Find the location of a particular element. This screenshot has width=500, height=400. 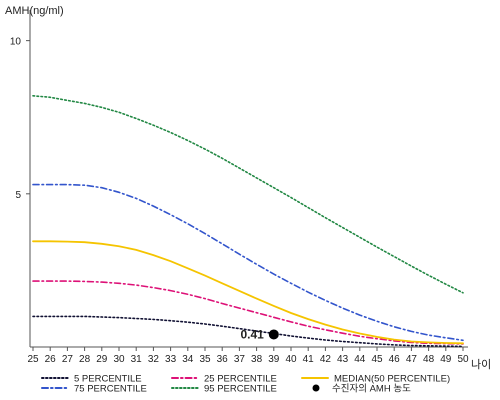

x-tick-label: 29 is located at coordinates (102, 359).